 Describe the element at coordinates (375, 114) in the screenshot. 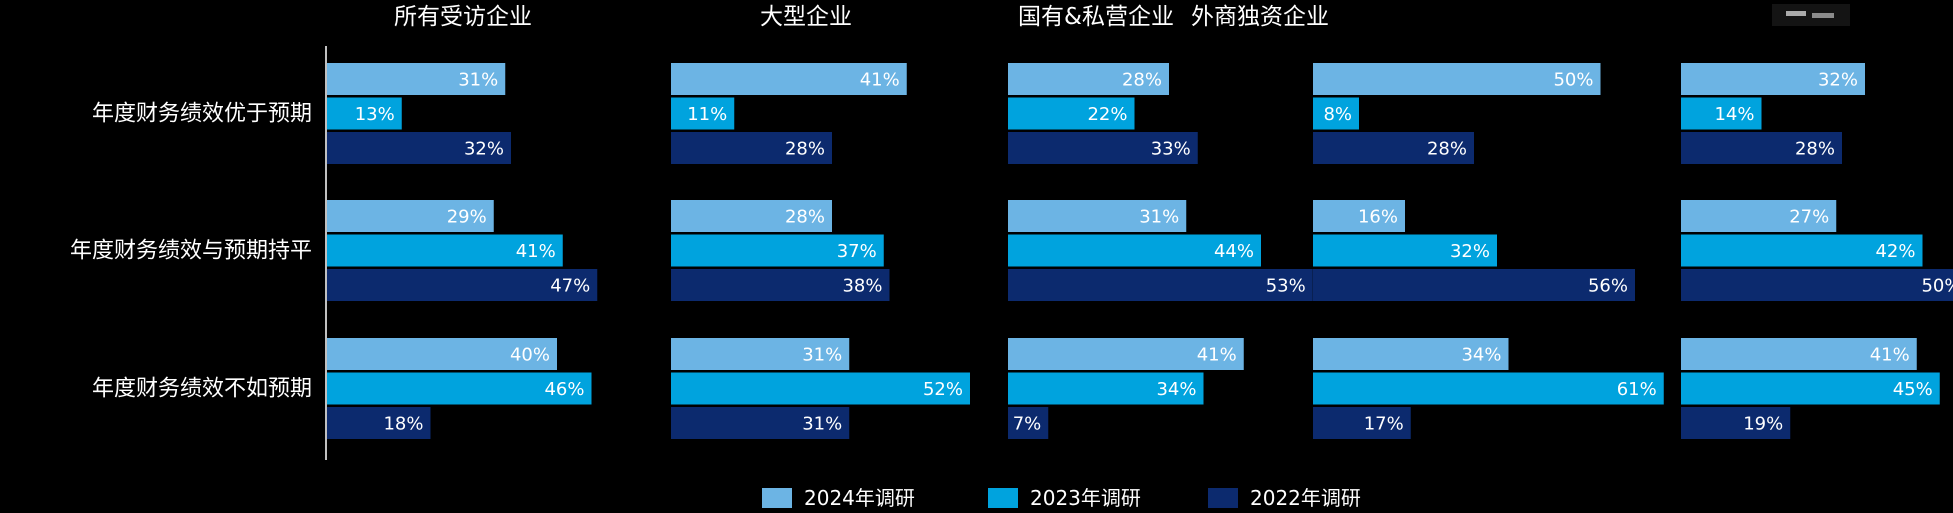

I see `data-label: 13%` at that location.